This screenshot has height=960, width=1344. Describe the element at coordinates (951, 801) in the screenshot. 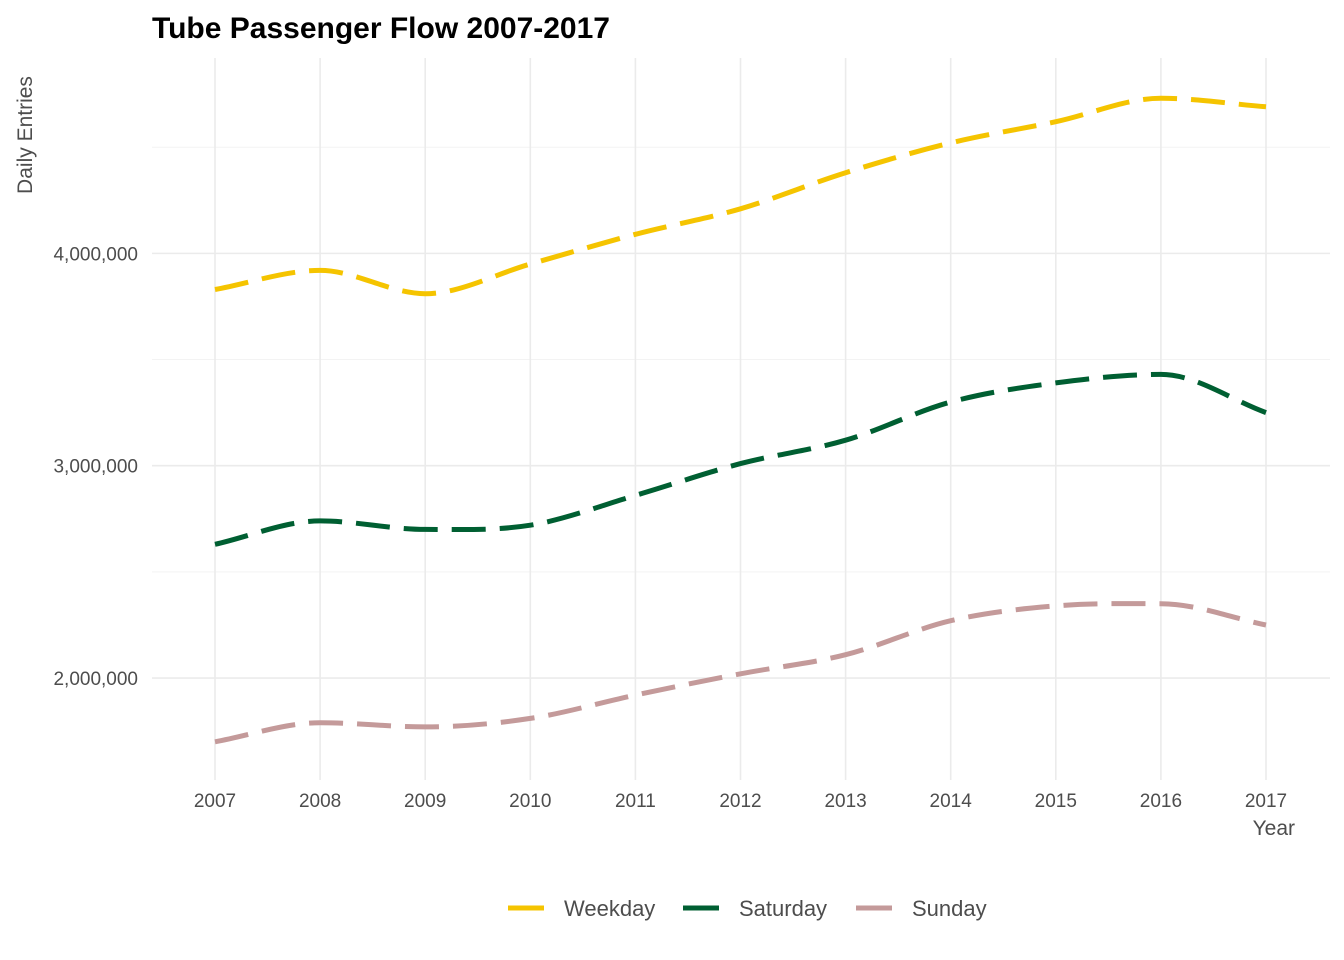

I see `x-tick-label: 2014` at that location.